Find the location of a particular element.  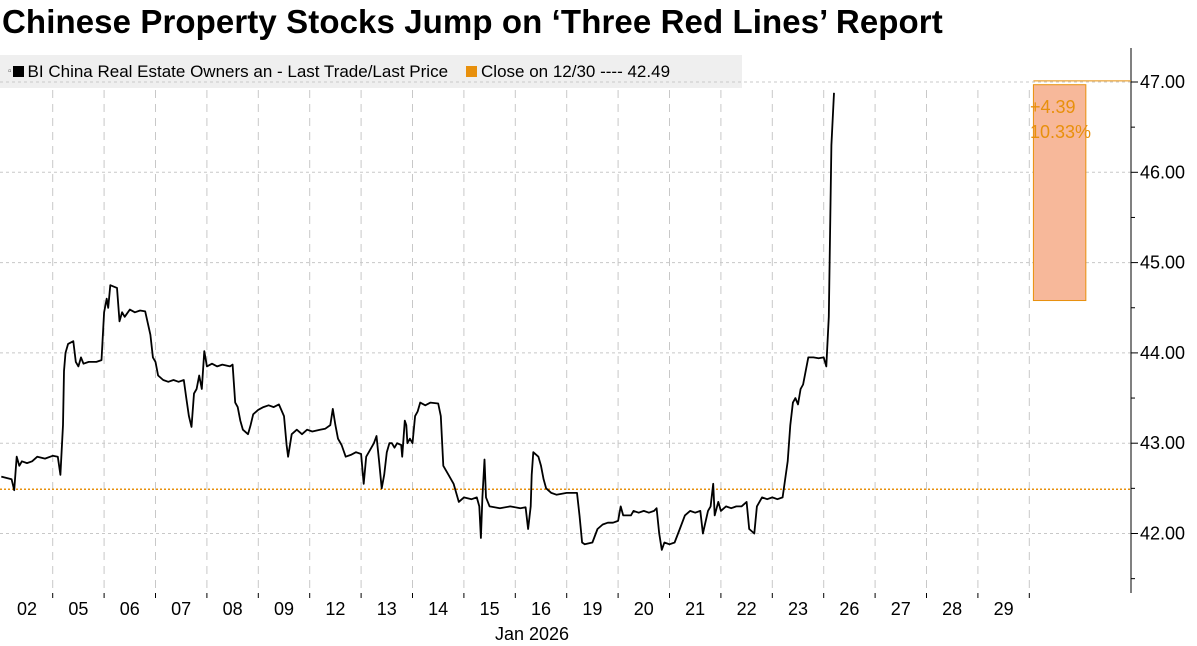

x-tick-label: 14 is located at coordinates (438, 609).